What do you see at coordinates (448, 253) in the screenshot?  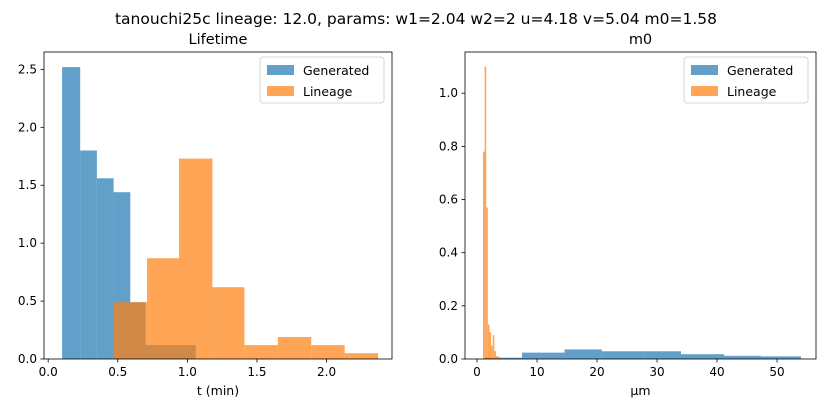 I see `y-tick-label: 0.4` at bounding box center [448, 253].